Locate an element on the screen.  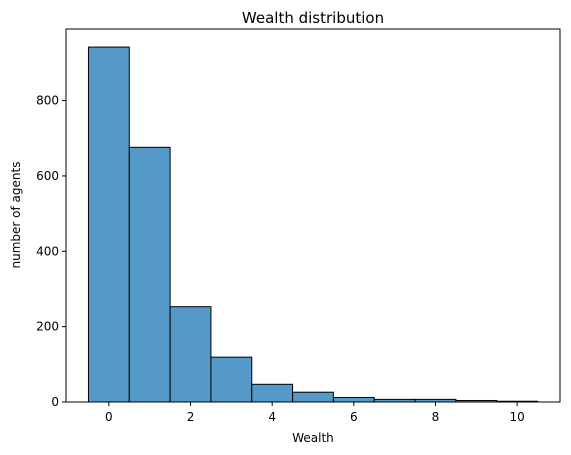
y-tick-label-3: 600 is located at coordinates (47, 176).